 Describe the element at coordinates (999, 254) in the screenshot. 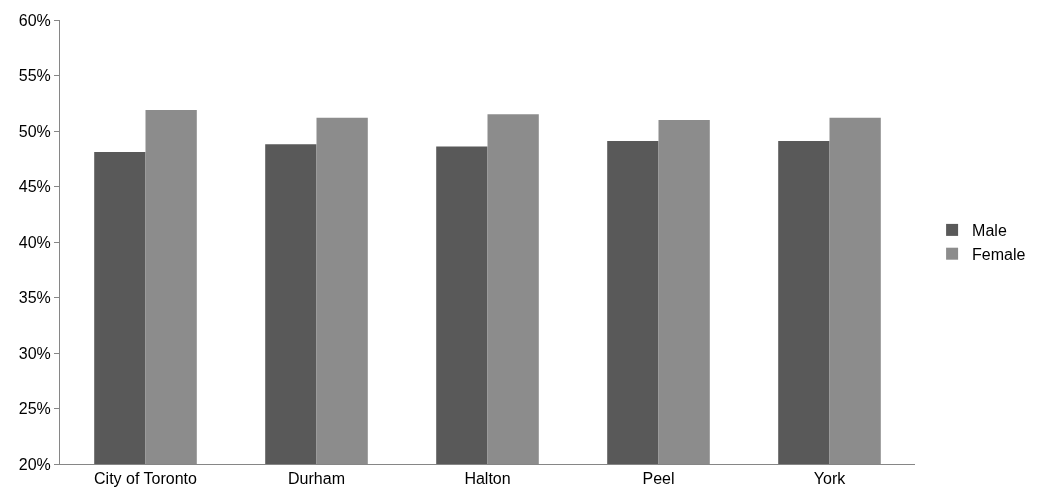

I see `legend-label: Female` at that location.